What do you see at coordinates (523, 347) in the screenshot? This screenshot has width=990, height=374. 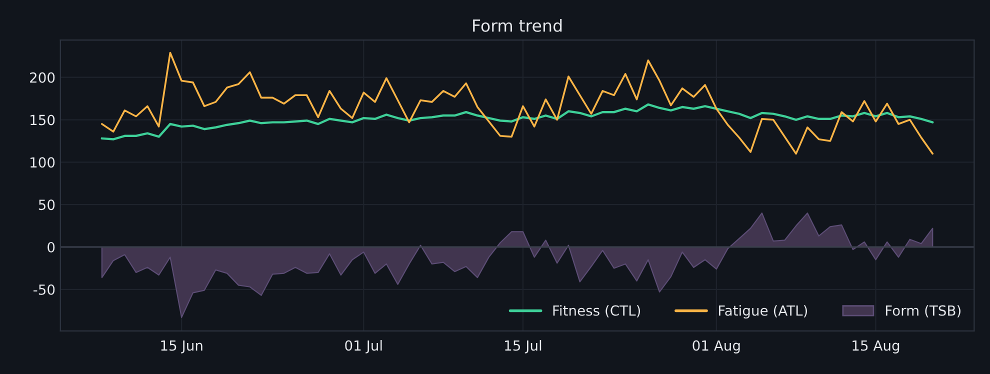 I see `x-tick-label: 15 Jul` at bounding box center [523, 347].